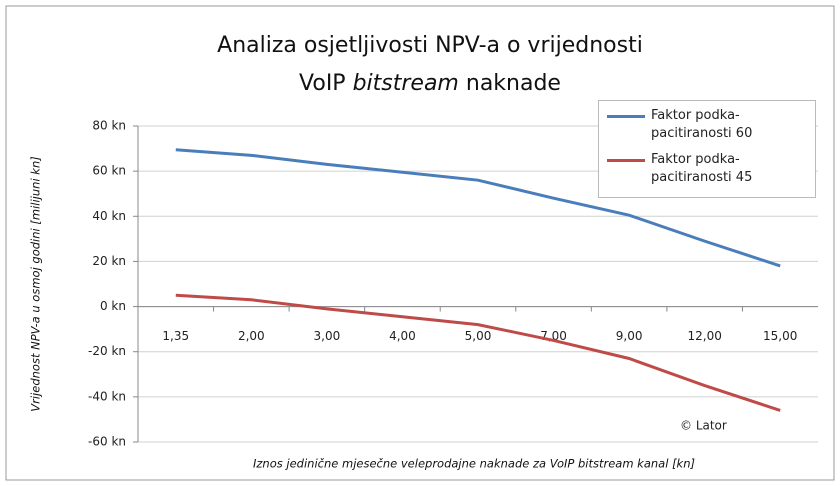  What do you see at coordinates (109, 126) in the screenshot?
I see `y-tick-label: 80 kn` at bounding box center [109, 126].